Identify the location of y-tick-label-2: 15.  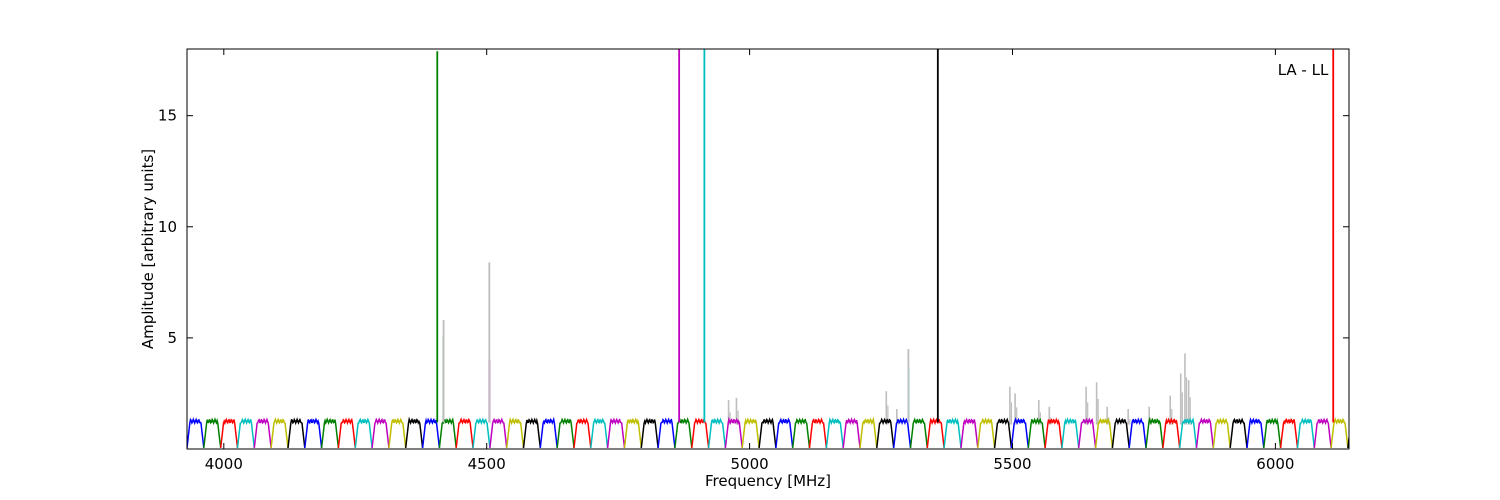
(167, 116).